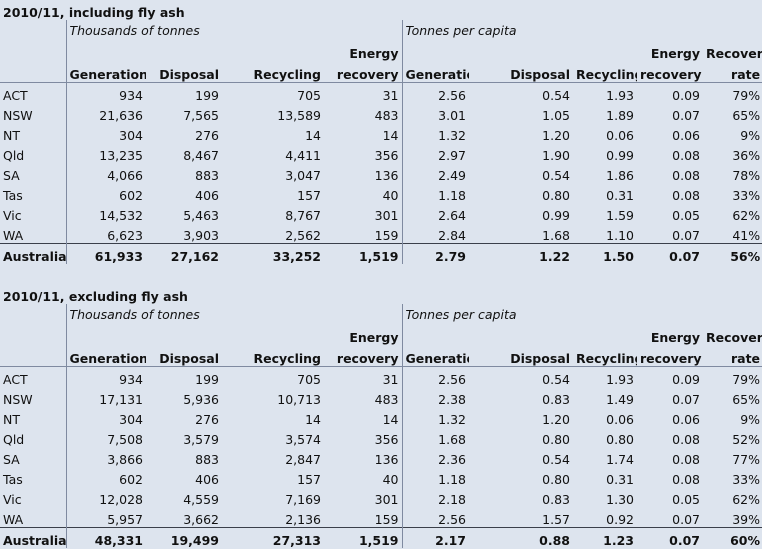  Describe the element at coordinates (201, 155) in the screenshot. I see `value-cell-t-disp: 8,467` at that location.